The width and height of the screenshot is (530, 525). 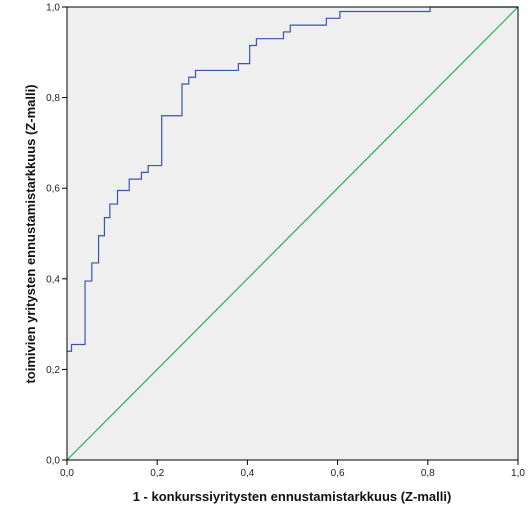 I want to click on y-axis-ticks: 0,0 0,2 0,4 0,6 0,8 1,0, so click(x=56, y=235).